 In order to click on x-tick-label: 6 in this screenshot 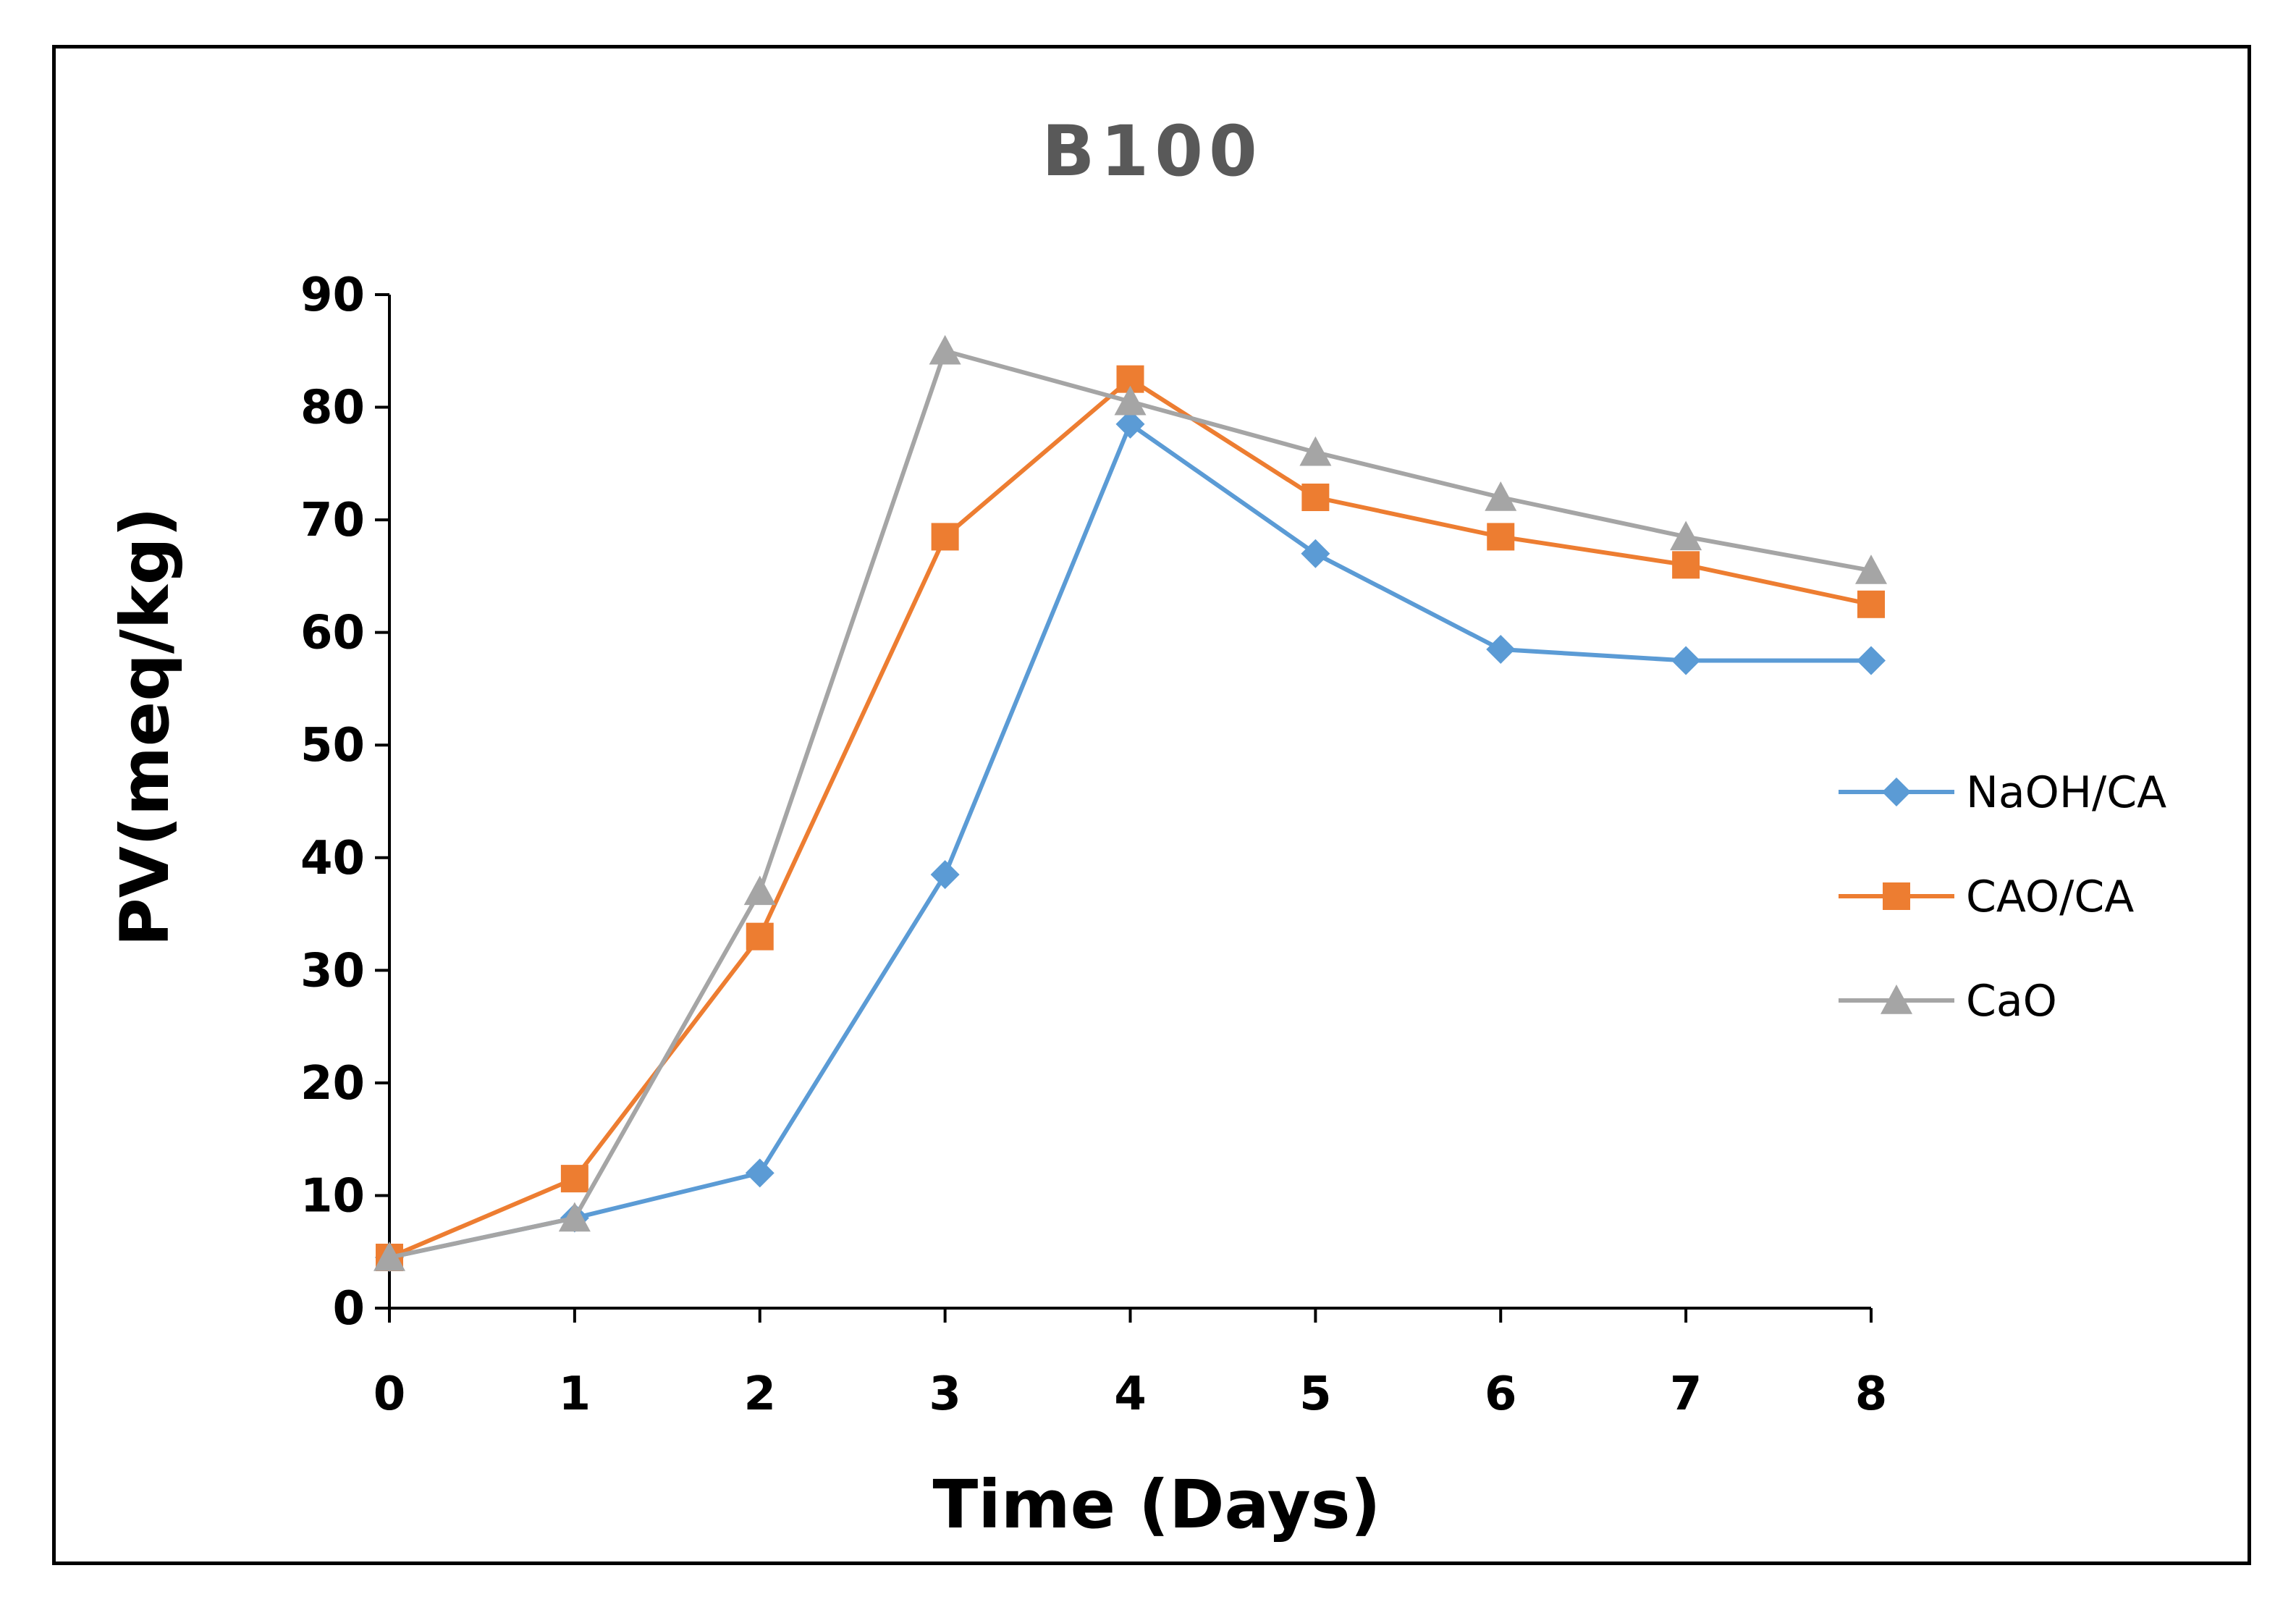, I will do `click(1501, 1394)`.